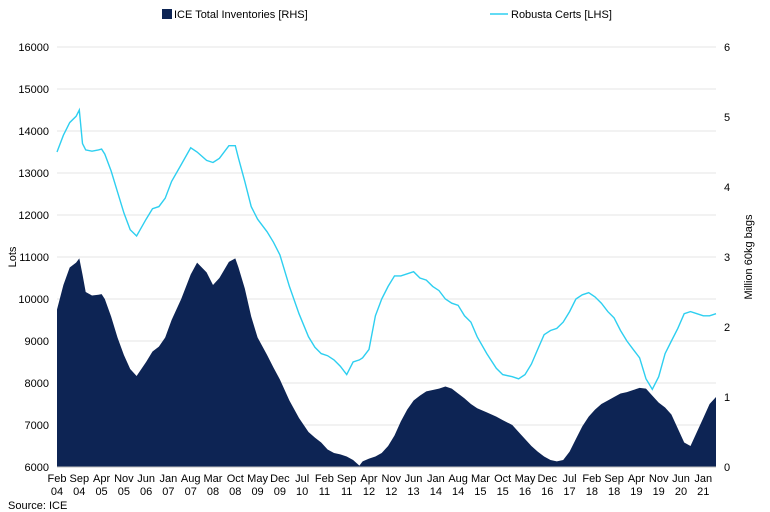 The image size is (770, 512). I want to click on left-tick-label: 10000, so click(33, 300).